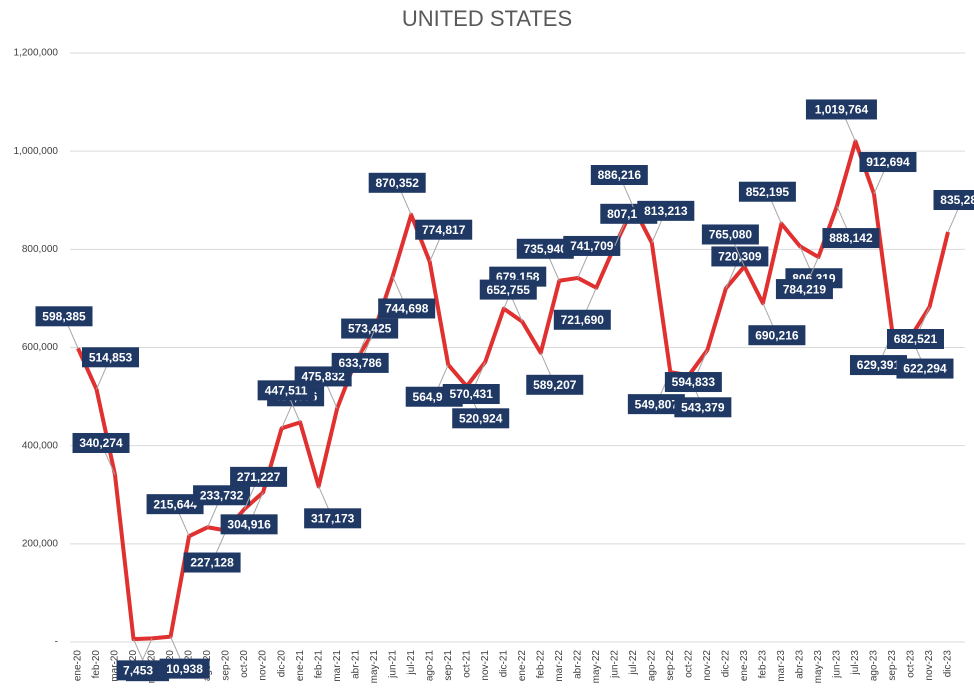 This screenshot has width=974, height=698. I want to click on x-tick-label: dic-20, so click(281, 664).